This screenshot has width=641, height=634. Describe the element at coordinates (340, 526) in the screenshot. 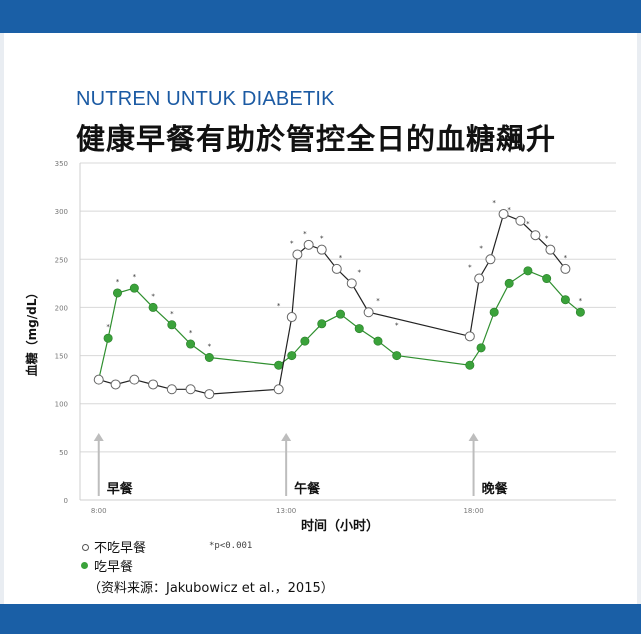

I see `x-axis-title: 时间（小时）` at that location.